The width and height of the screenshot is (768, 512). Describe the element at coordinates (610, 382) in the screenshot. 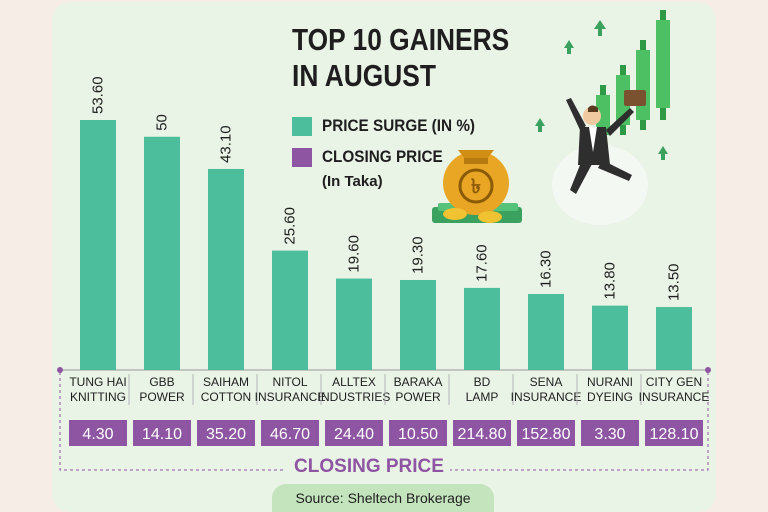

I see `category-label-line: NURANI` at that location.